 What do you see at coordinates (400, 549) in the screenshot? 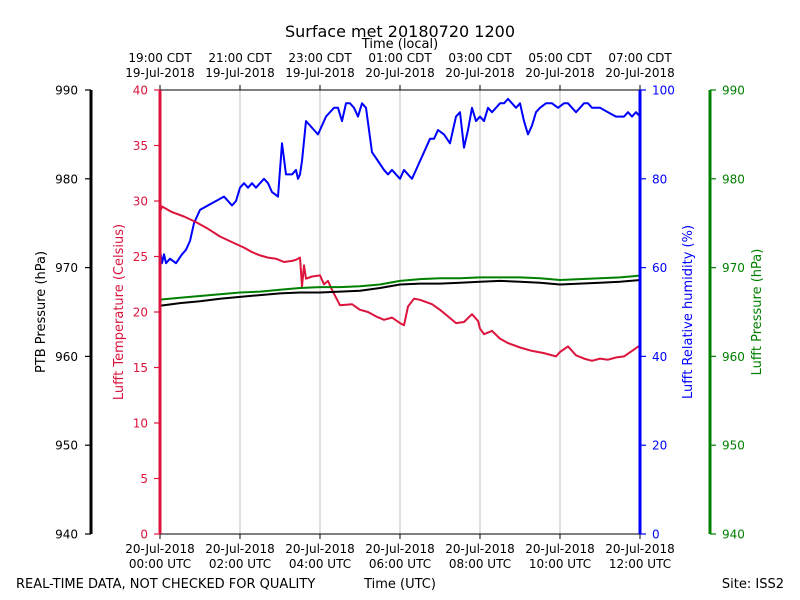
I see `x-tick-label-3: 20-Jul-2018` at bounding box center [400, 549].